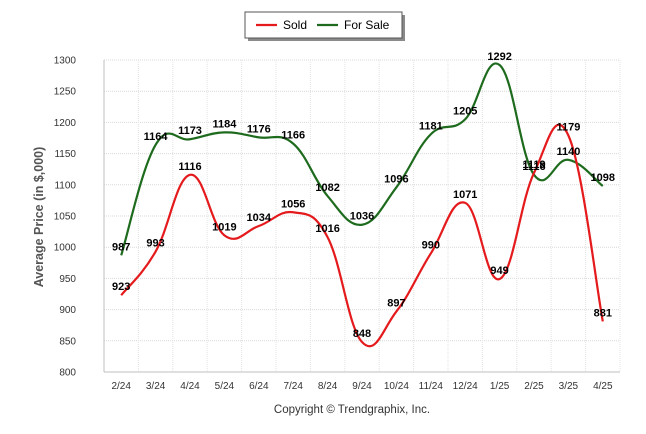 The width and height of the screenshot is (646, 434). Describe the element at coordinates (569, 386) in the screenshot. I see `x-tick-label: 3/25` at that location.